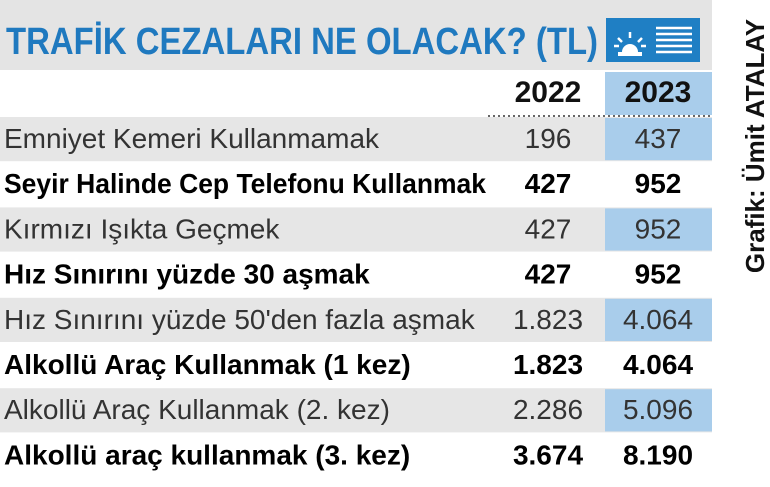  Describe the element at coordinates (548, 454) in the screenshot. I see `cell-value: 3.674` at that location.